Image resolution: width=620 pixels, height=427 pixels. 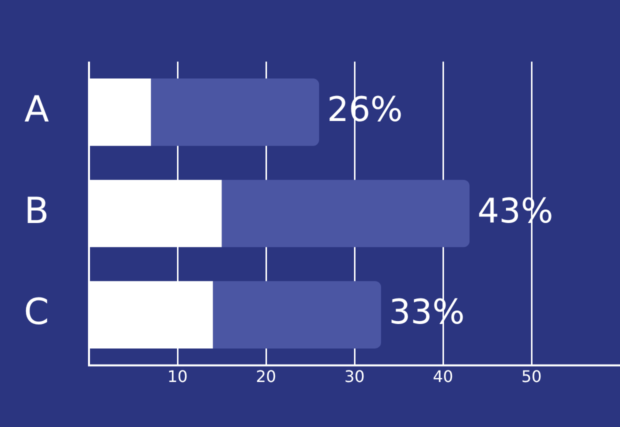 I want to click on x-tick-label: 30, so click(x=354, y=376).